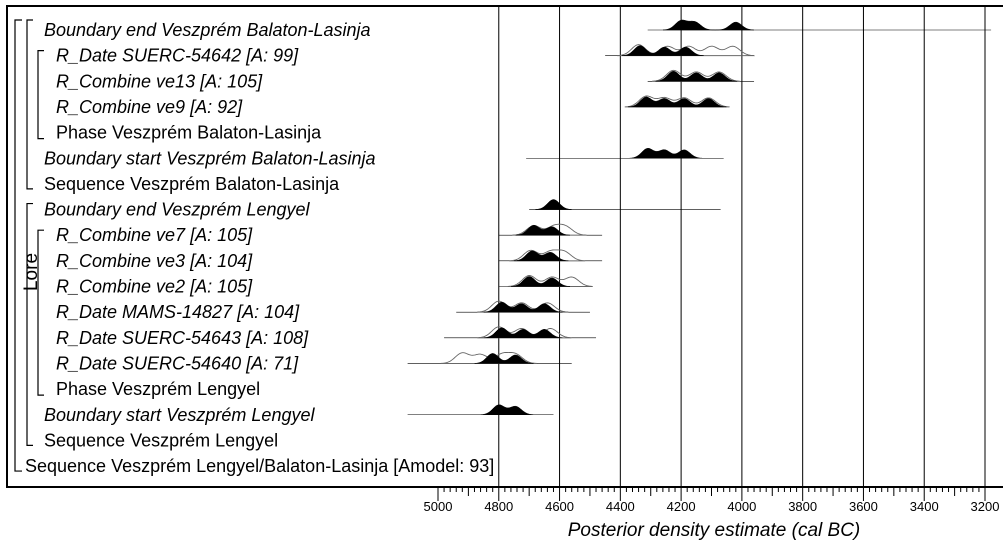  Describe the element at coordinates (161, 440) in the screenshot. I see `row-label: Sequence Veszprém Lengyel` at that location.